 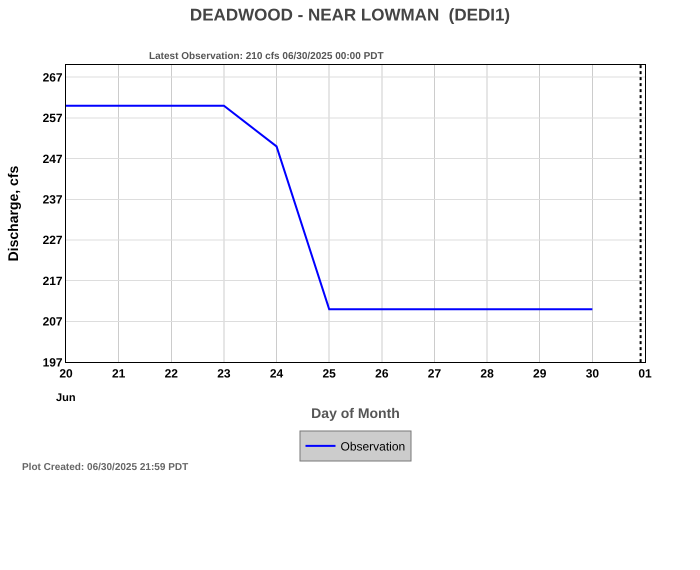 I want to click on y-tick-label: 227, so click(x=52, y=240).